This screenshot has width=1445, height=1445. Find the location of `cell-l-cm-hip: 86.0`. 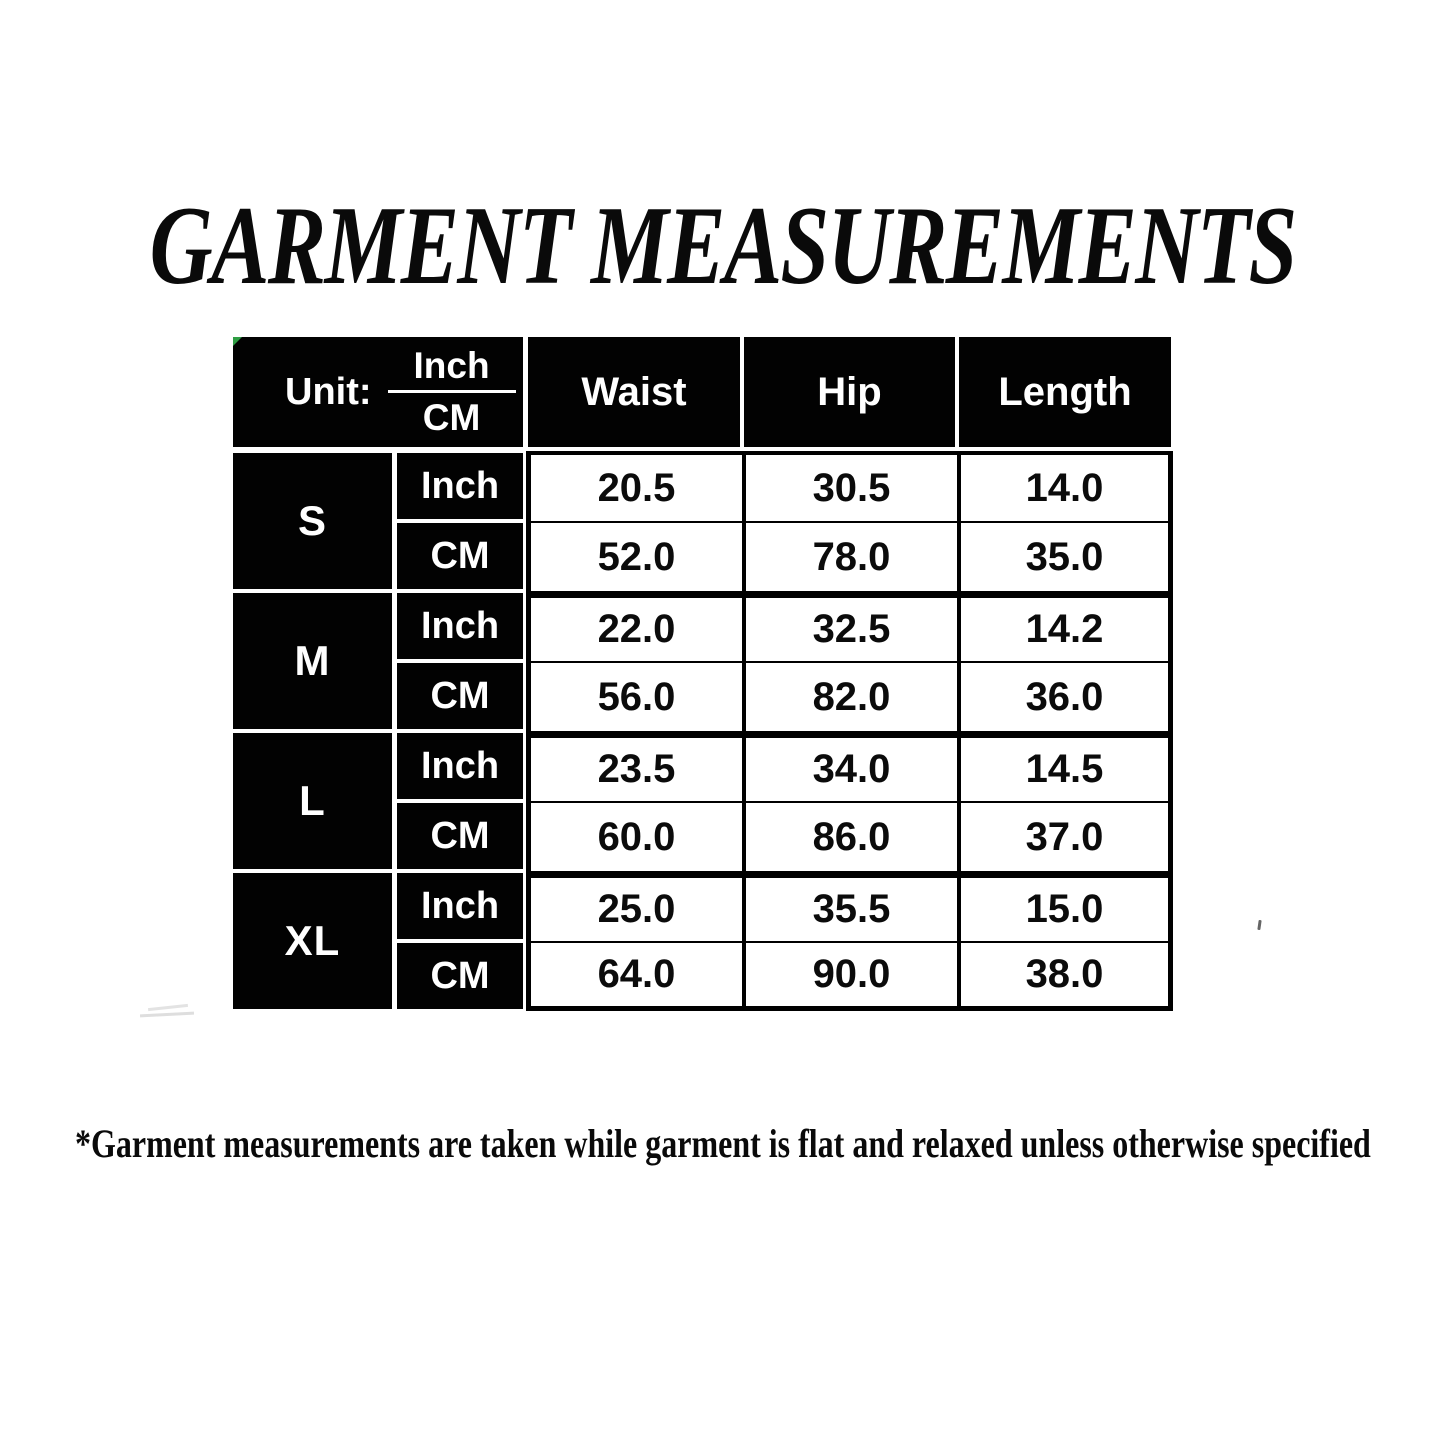

cell-l-cm-hip: 86.0 is located at coordinates (849, 836).